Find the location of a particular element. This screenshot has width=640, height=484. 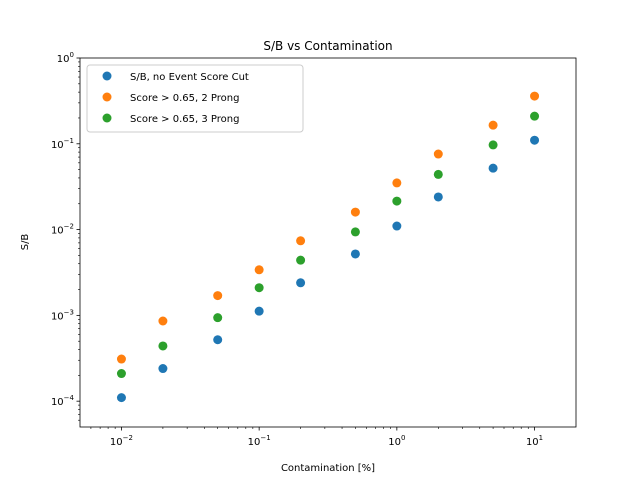

x-tick-label: 10⁻¹ is located at coordinates (259, 441).